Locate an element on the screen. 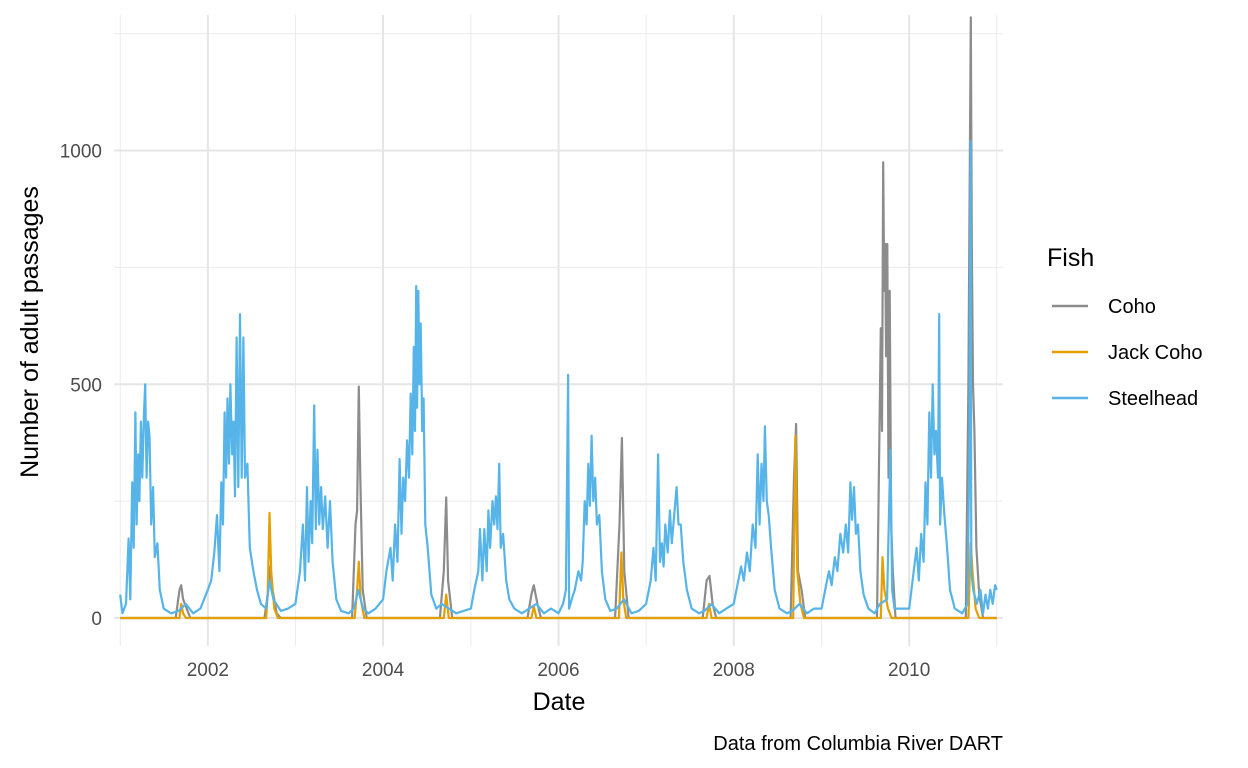 The height and width of the screenshot is (768, 1248). y-tick-label: 1000 is located at coordinates (81, 152).